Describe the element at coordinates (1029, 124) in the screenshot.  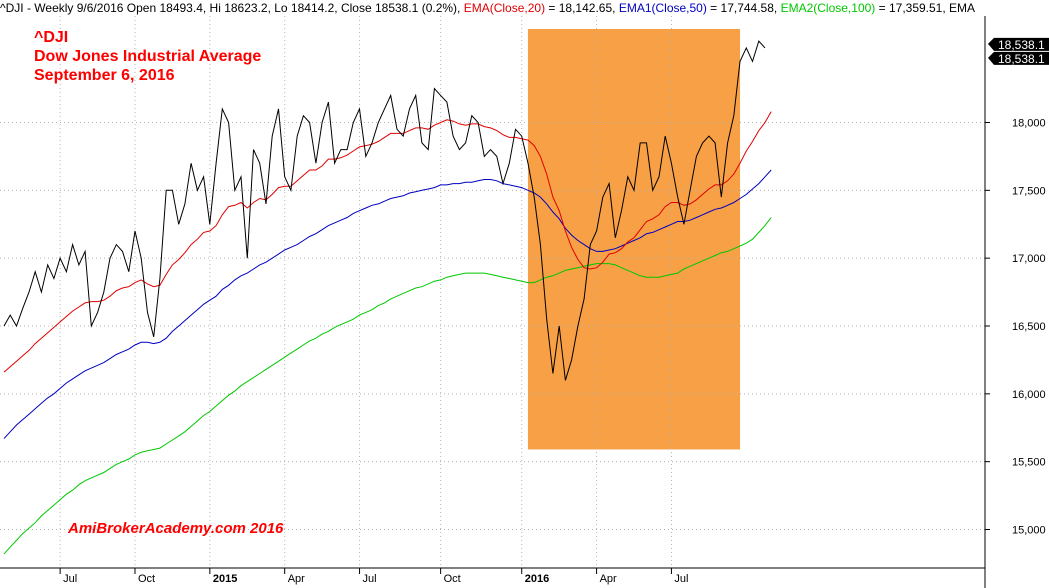
I see `y-tick-label: 18,000` at that location.